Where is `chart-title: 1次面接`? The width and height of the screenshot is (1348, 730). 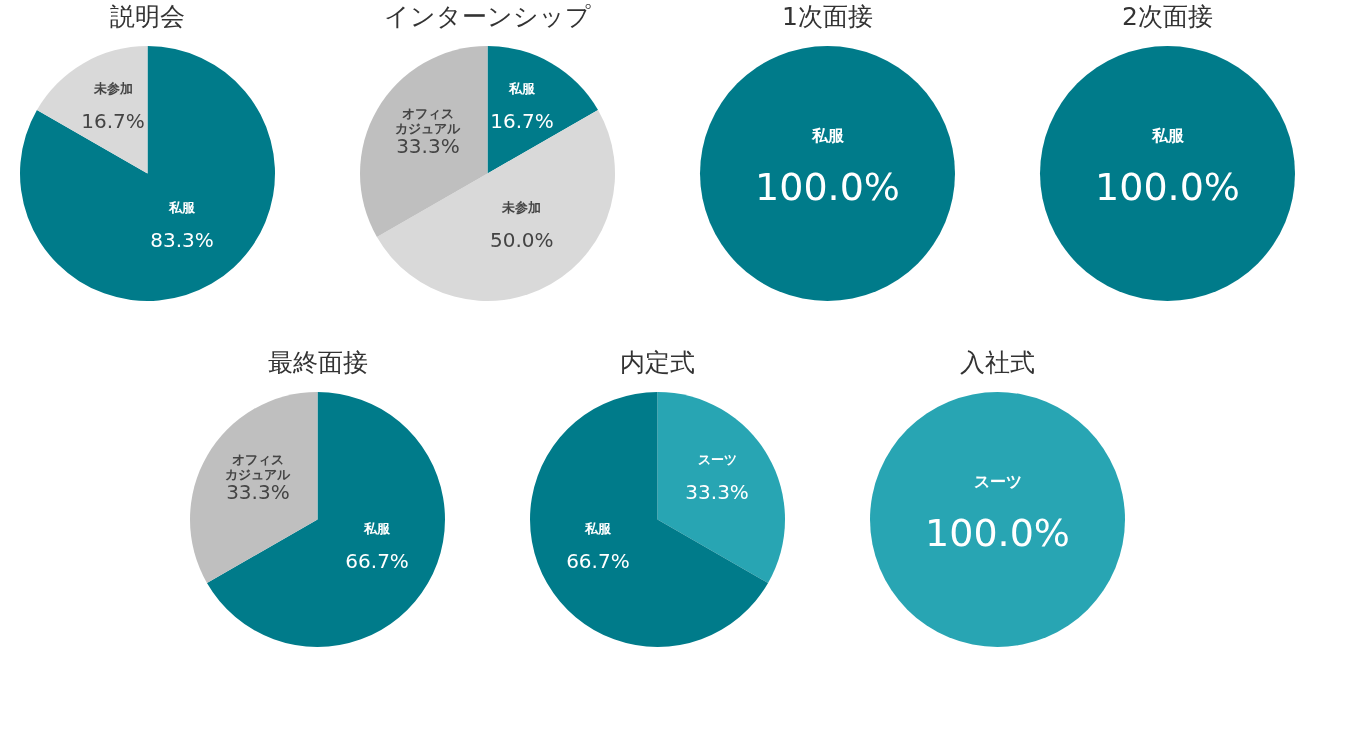 chart-title: 1次面接 is located at coordinates (827, 16).